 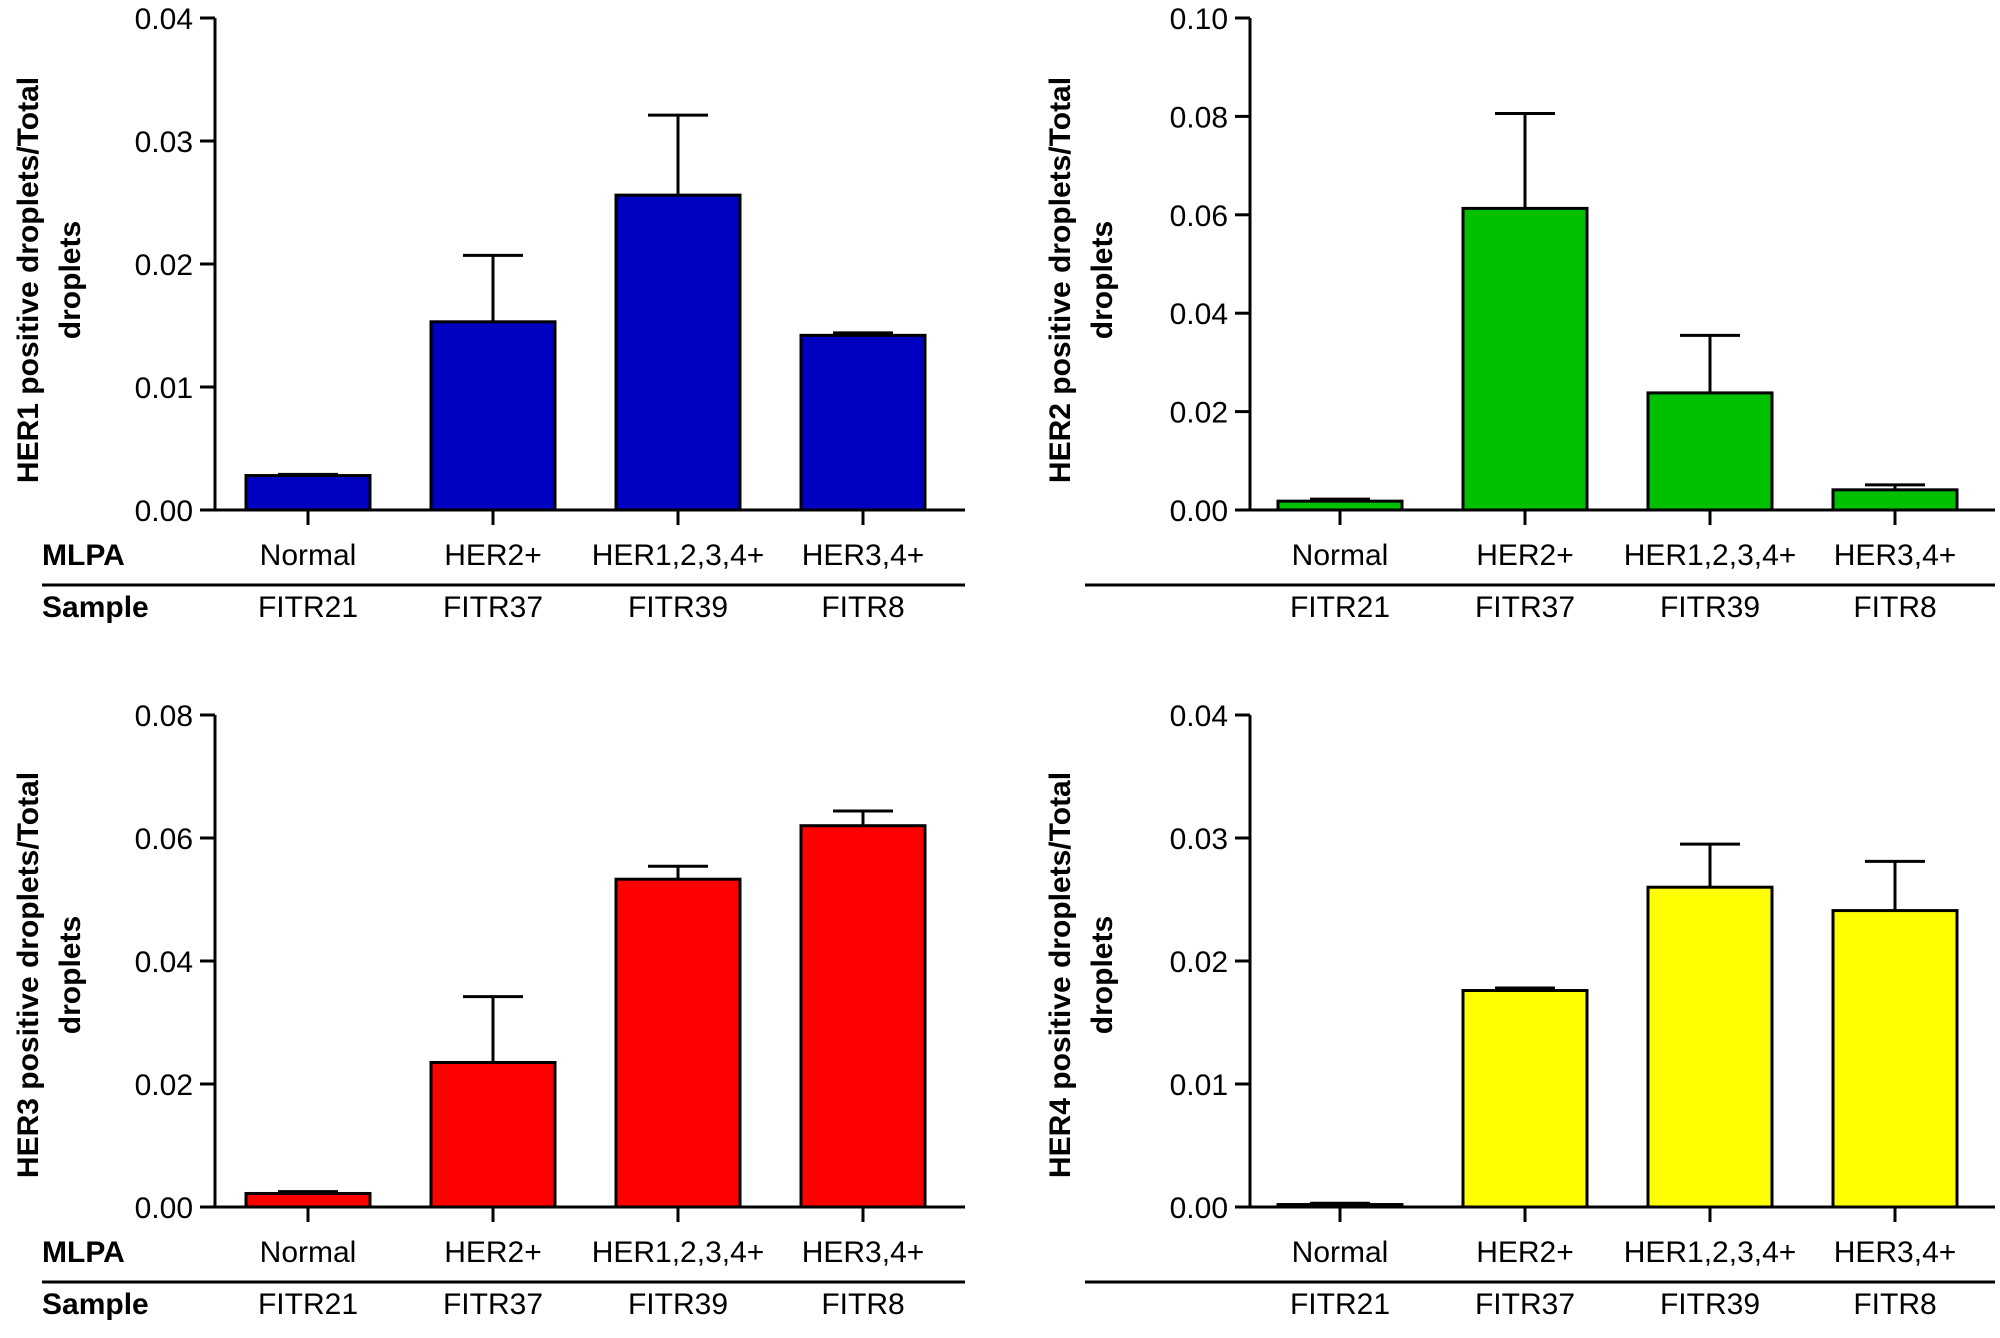 What do you see at coordinates (1060, 280) in the screenshot?
I see `y-axis-label-line-1: HER2 positive droplets/Total` at bounding box center [1060, 280].